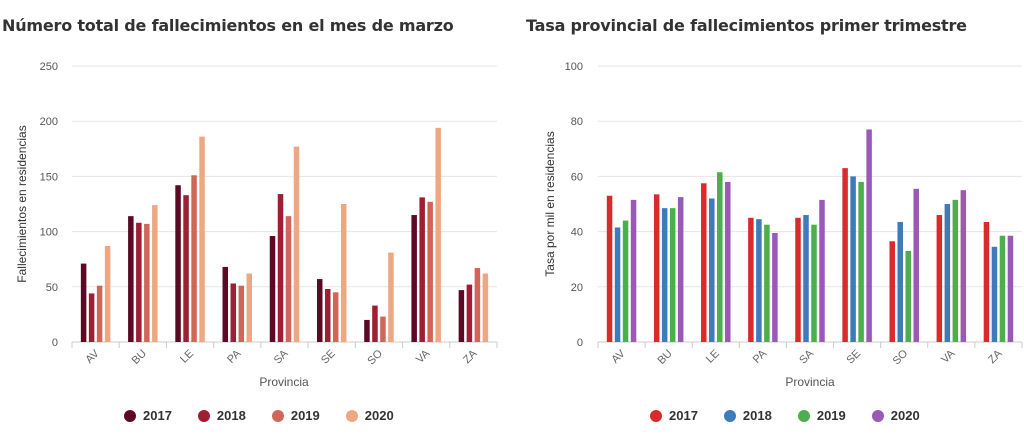 This screenshot has width=1024, height=446. I want to click on bar-so-2020, so click(916, 265).